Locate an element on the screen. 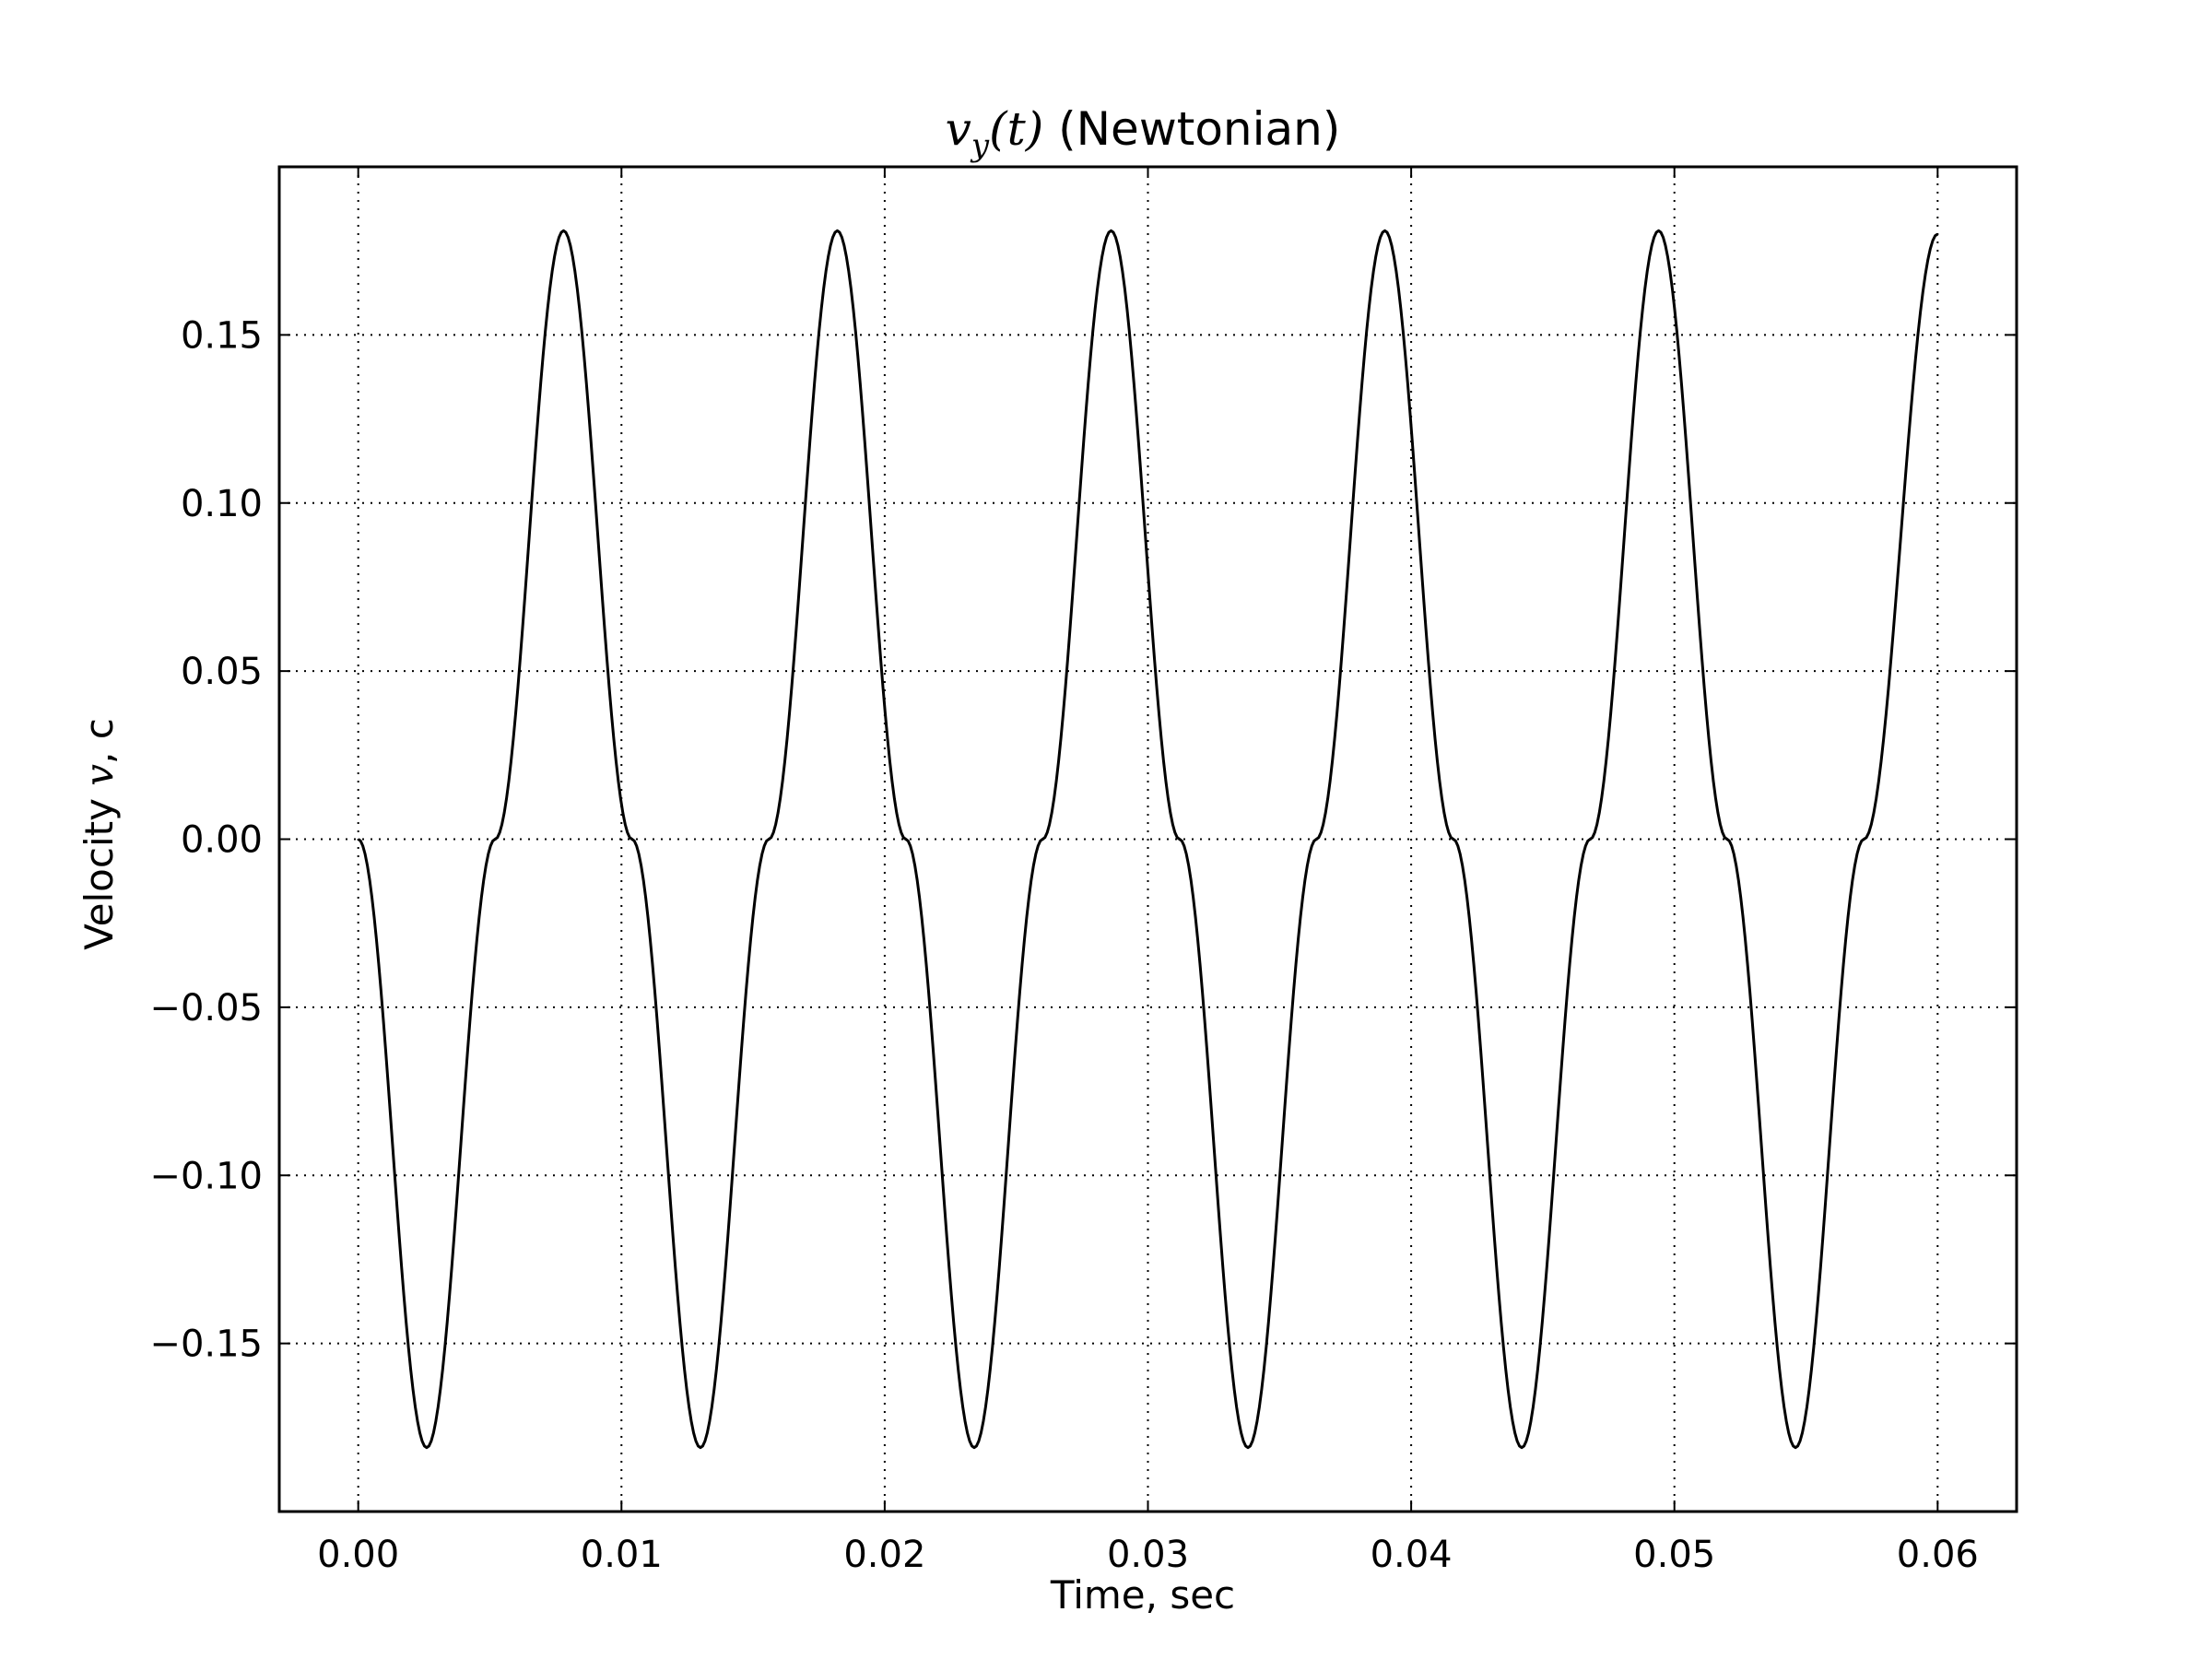 This screenshot has width=2212, height=1659. y-tick-label: 0.05 is located at coordinates (222, 672).